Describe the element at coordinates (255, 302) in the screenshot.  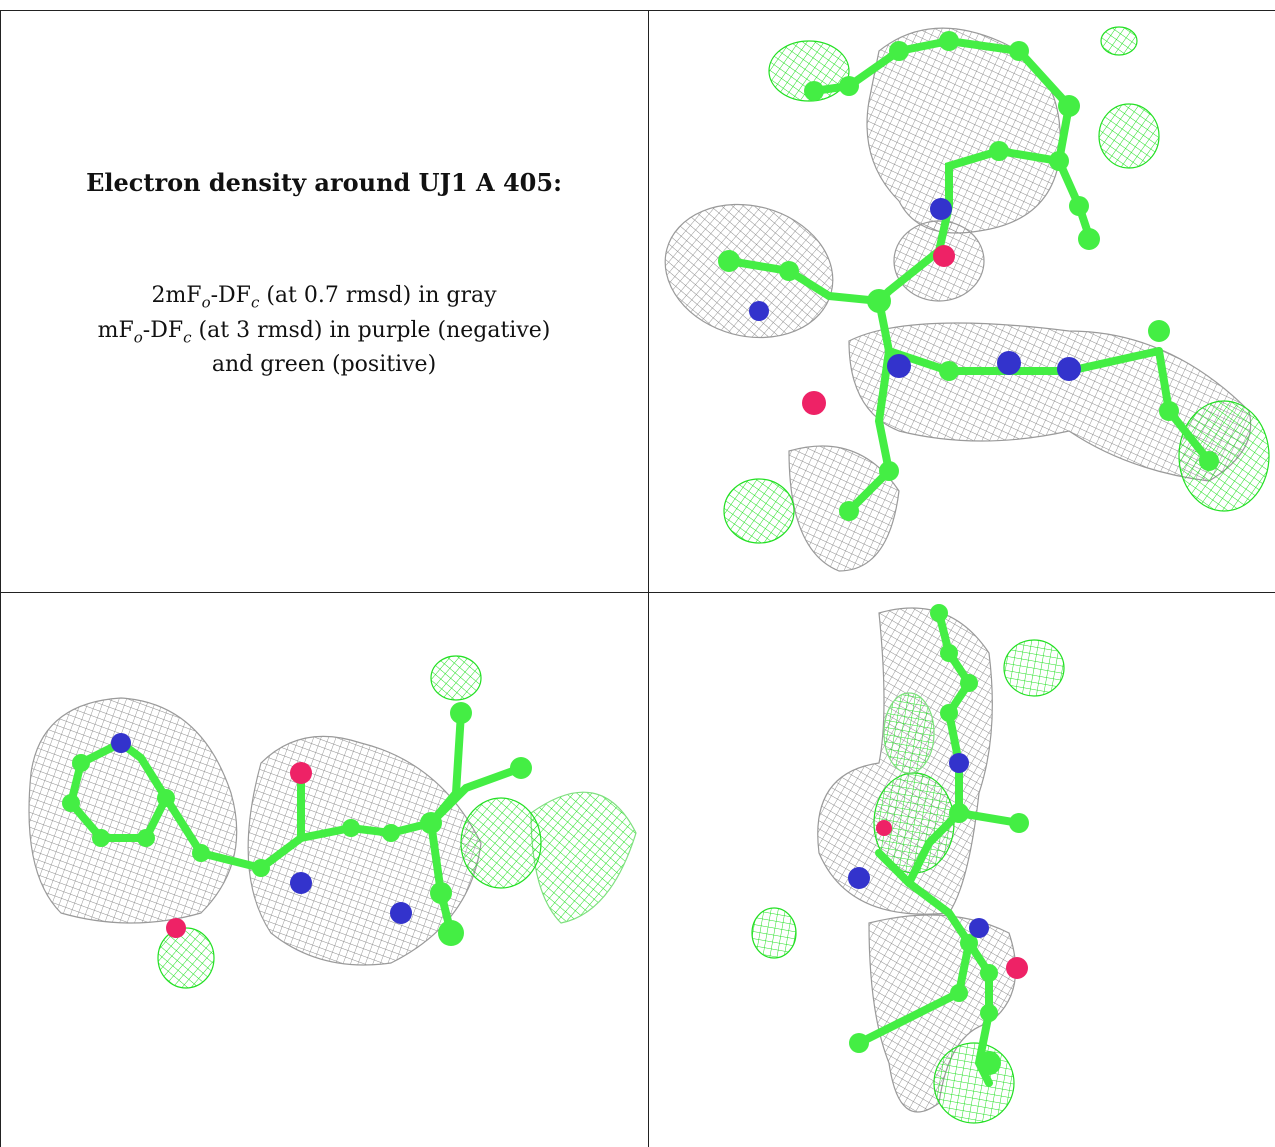
I see `caption-line-2mfo-sub-c: c` at that location.